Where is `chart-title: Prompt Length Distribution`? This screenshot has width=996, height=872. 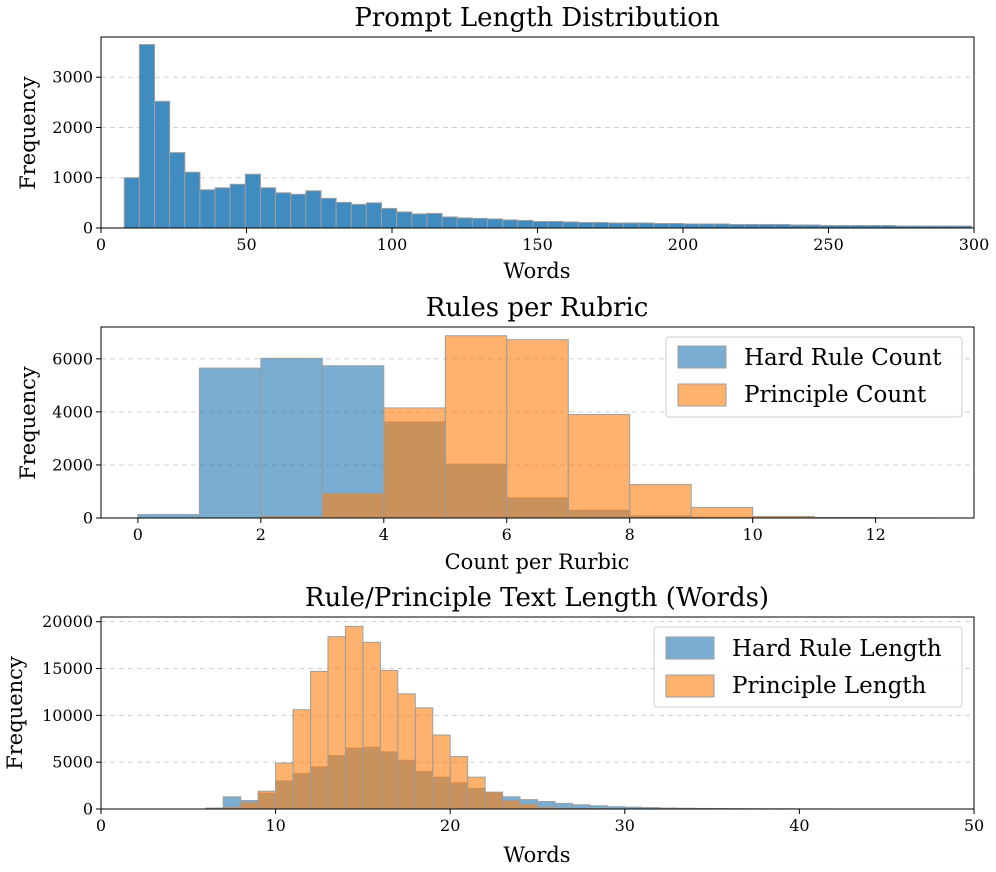
chart-title: Prompt Length Distribution is located at coordinates (537, 18).